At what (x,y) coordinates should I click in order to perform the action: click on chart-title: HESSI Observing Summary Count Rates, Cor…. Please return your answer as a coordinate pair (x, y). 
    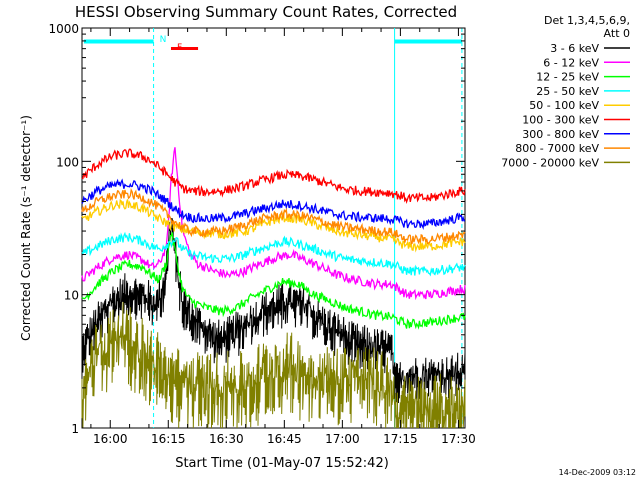
    Looking at the image, I should click on (266, 12).